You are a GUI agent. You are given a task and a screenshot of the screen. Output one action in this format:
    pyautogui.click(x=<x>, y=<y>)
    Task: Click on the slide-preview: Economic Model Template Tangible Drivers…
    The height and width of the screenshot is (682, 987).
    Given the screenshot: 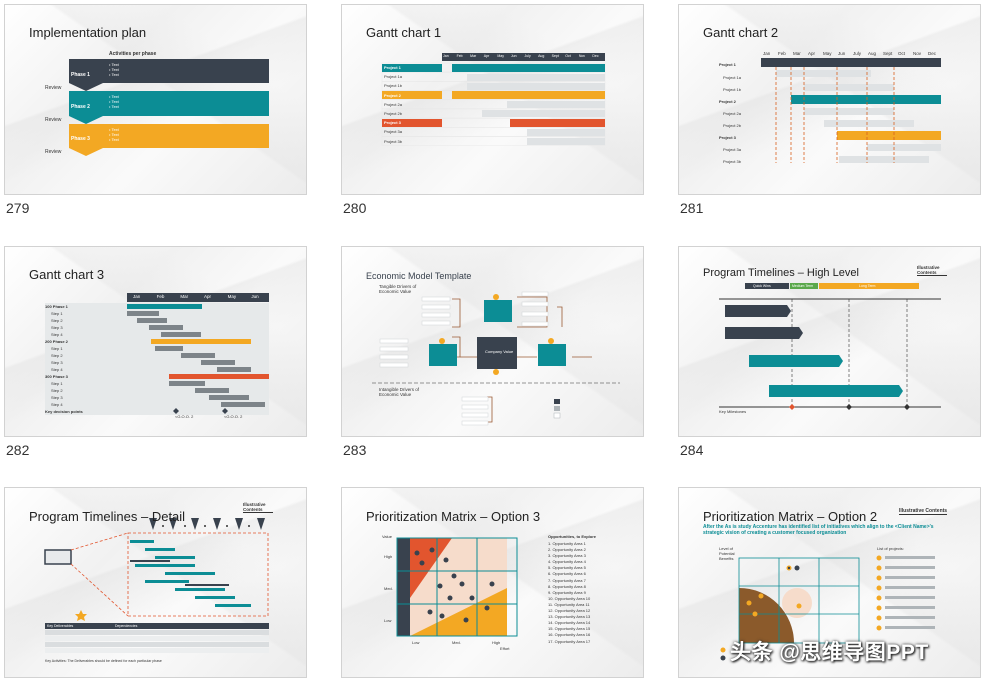 What is the action you would take?
    pyautogui.click(x=492, y=341)
    